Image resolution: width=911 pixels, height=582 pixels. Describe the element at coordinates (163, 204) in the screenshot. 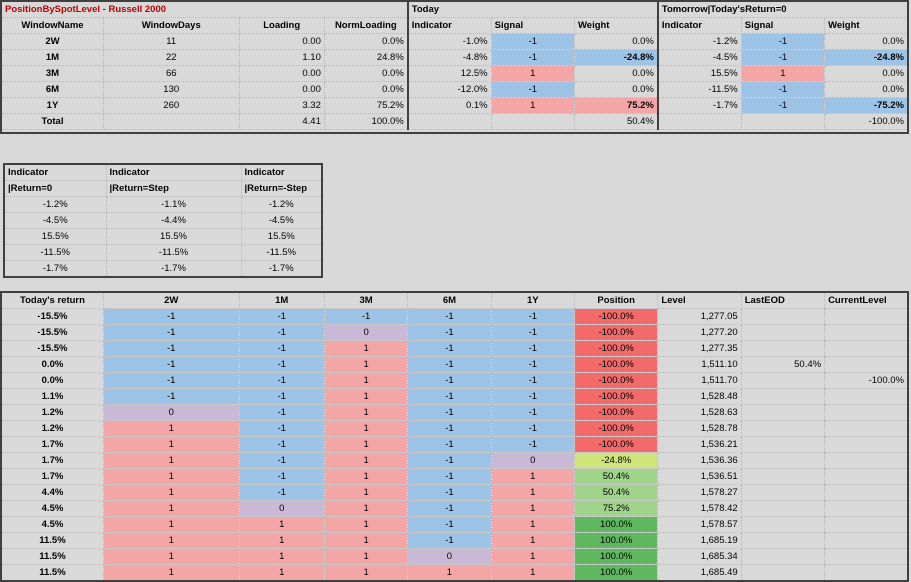

I see `table-row: -1.2% -1.1% -1.2%` at that location.